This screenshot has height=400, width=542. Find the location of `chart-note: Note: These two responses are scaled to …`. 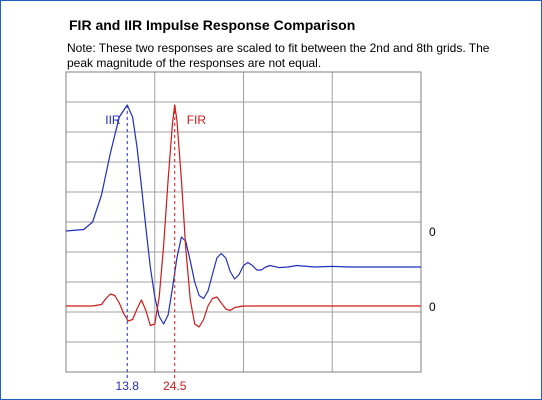

chart-note: Note: These two responses are scaled to … is located at coordinates (278, 55).